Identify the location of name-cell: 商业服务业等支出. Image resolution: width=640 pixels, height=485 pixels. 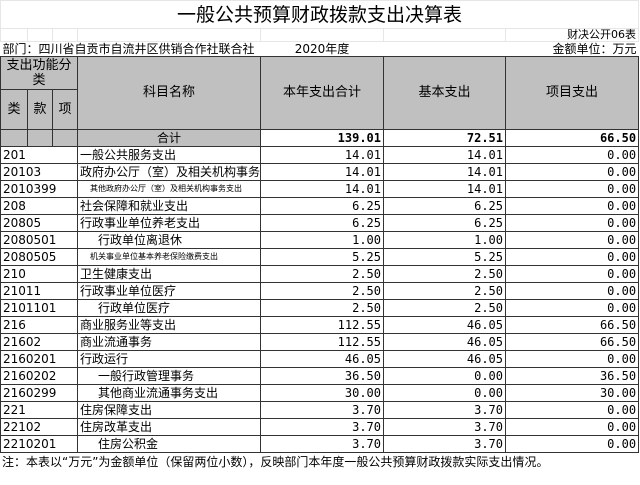
(169, 325).